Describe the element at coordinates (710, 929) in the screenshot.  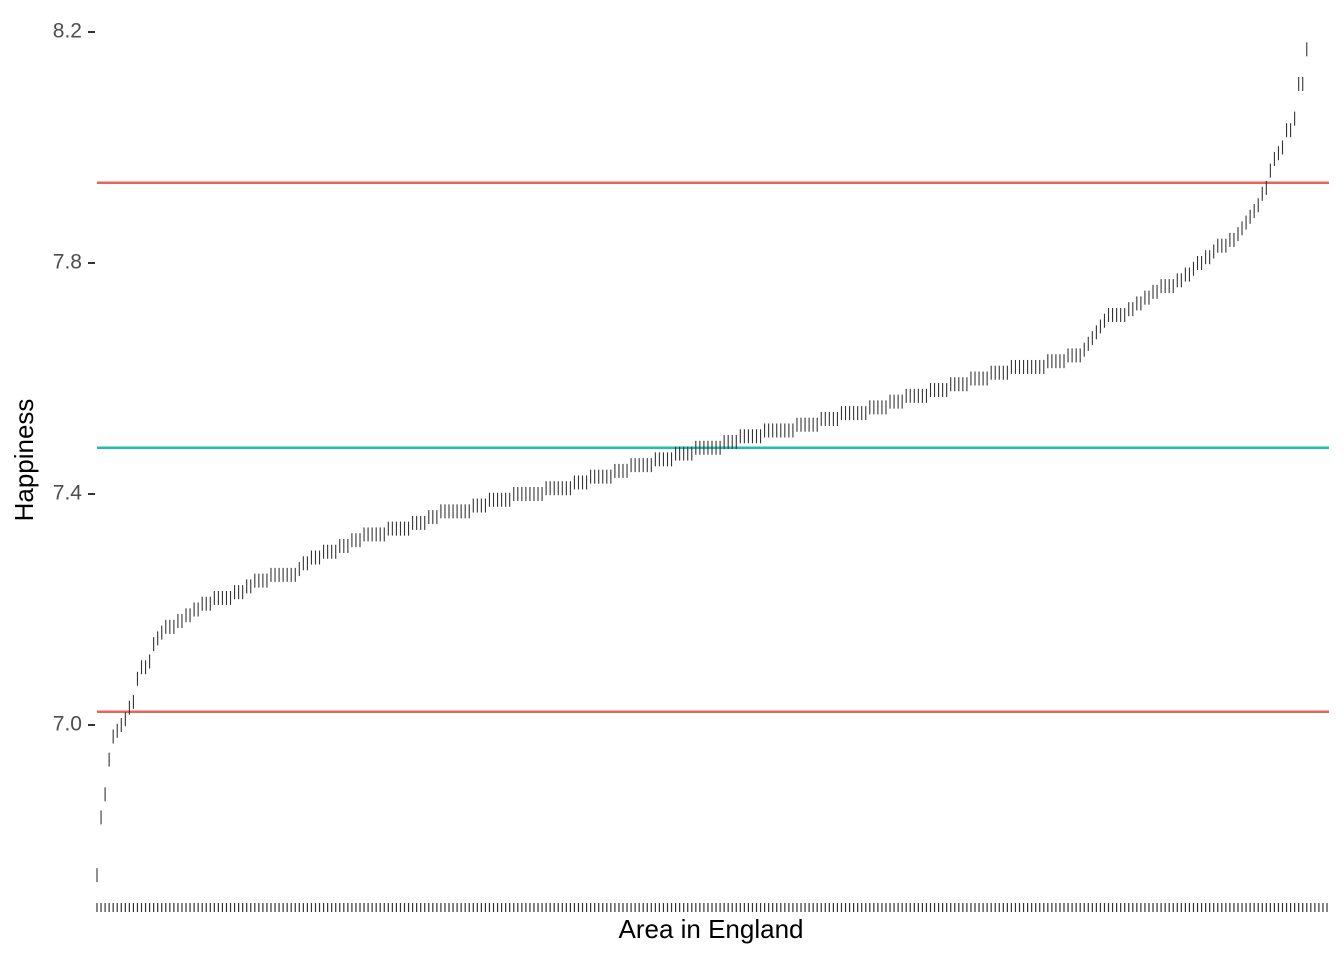
I see `x-axis-title: Area in England` at that location.